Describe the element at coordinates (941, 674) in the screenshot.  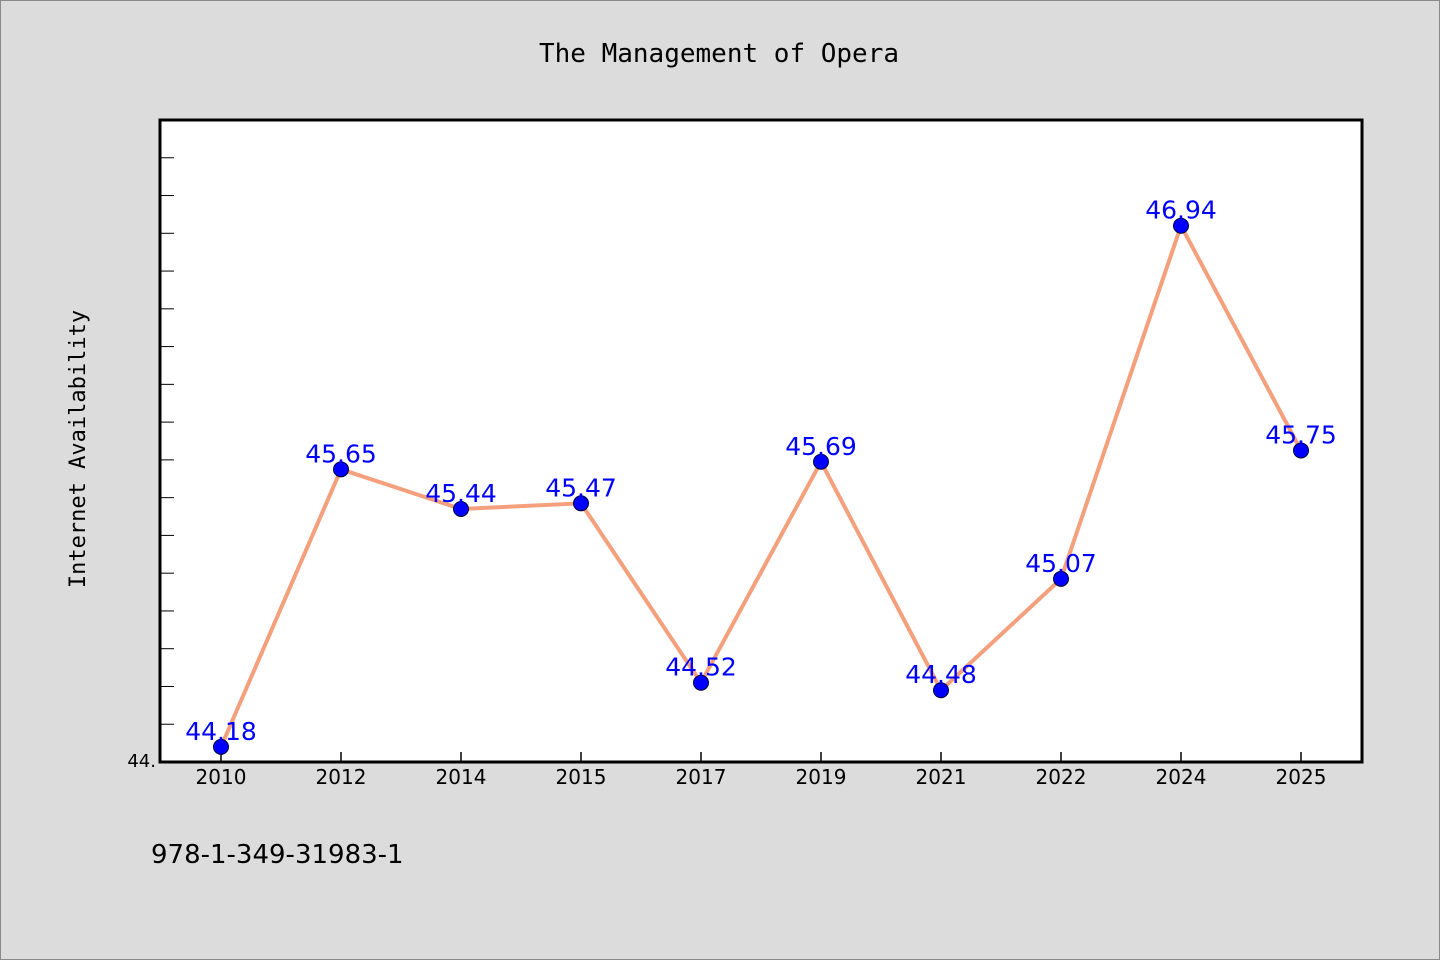
I see `data-point-label: 44.48` at that location.